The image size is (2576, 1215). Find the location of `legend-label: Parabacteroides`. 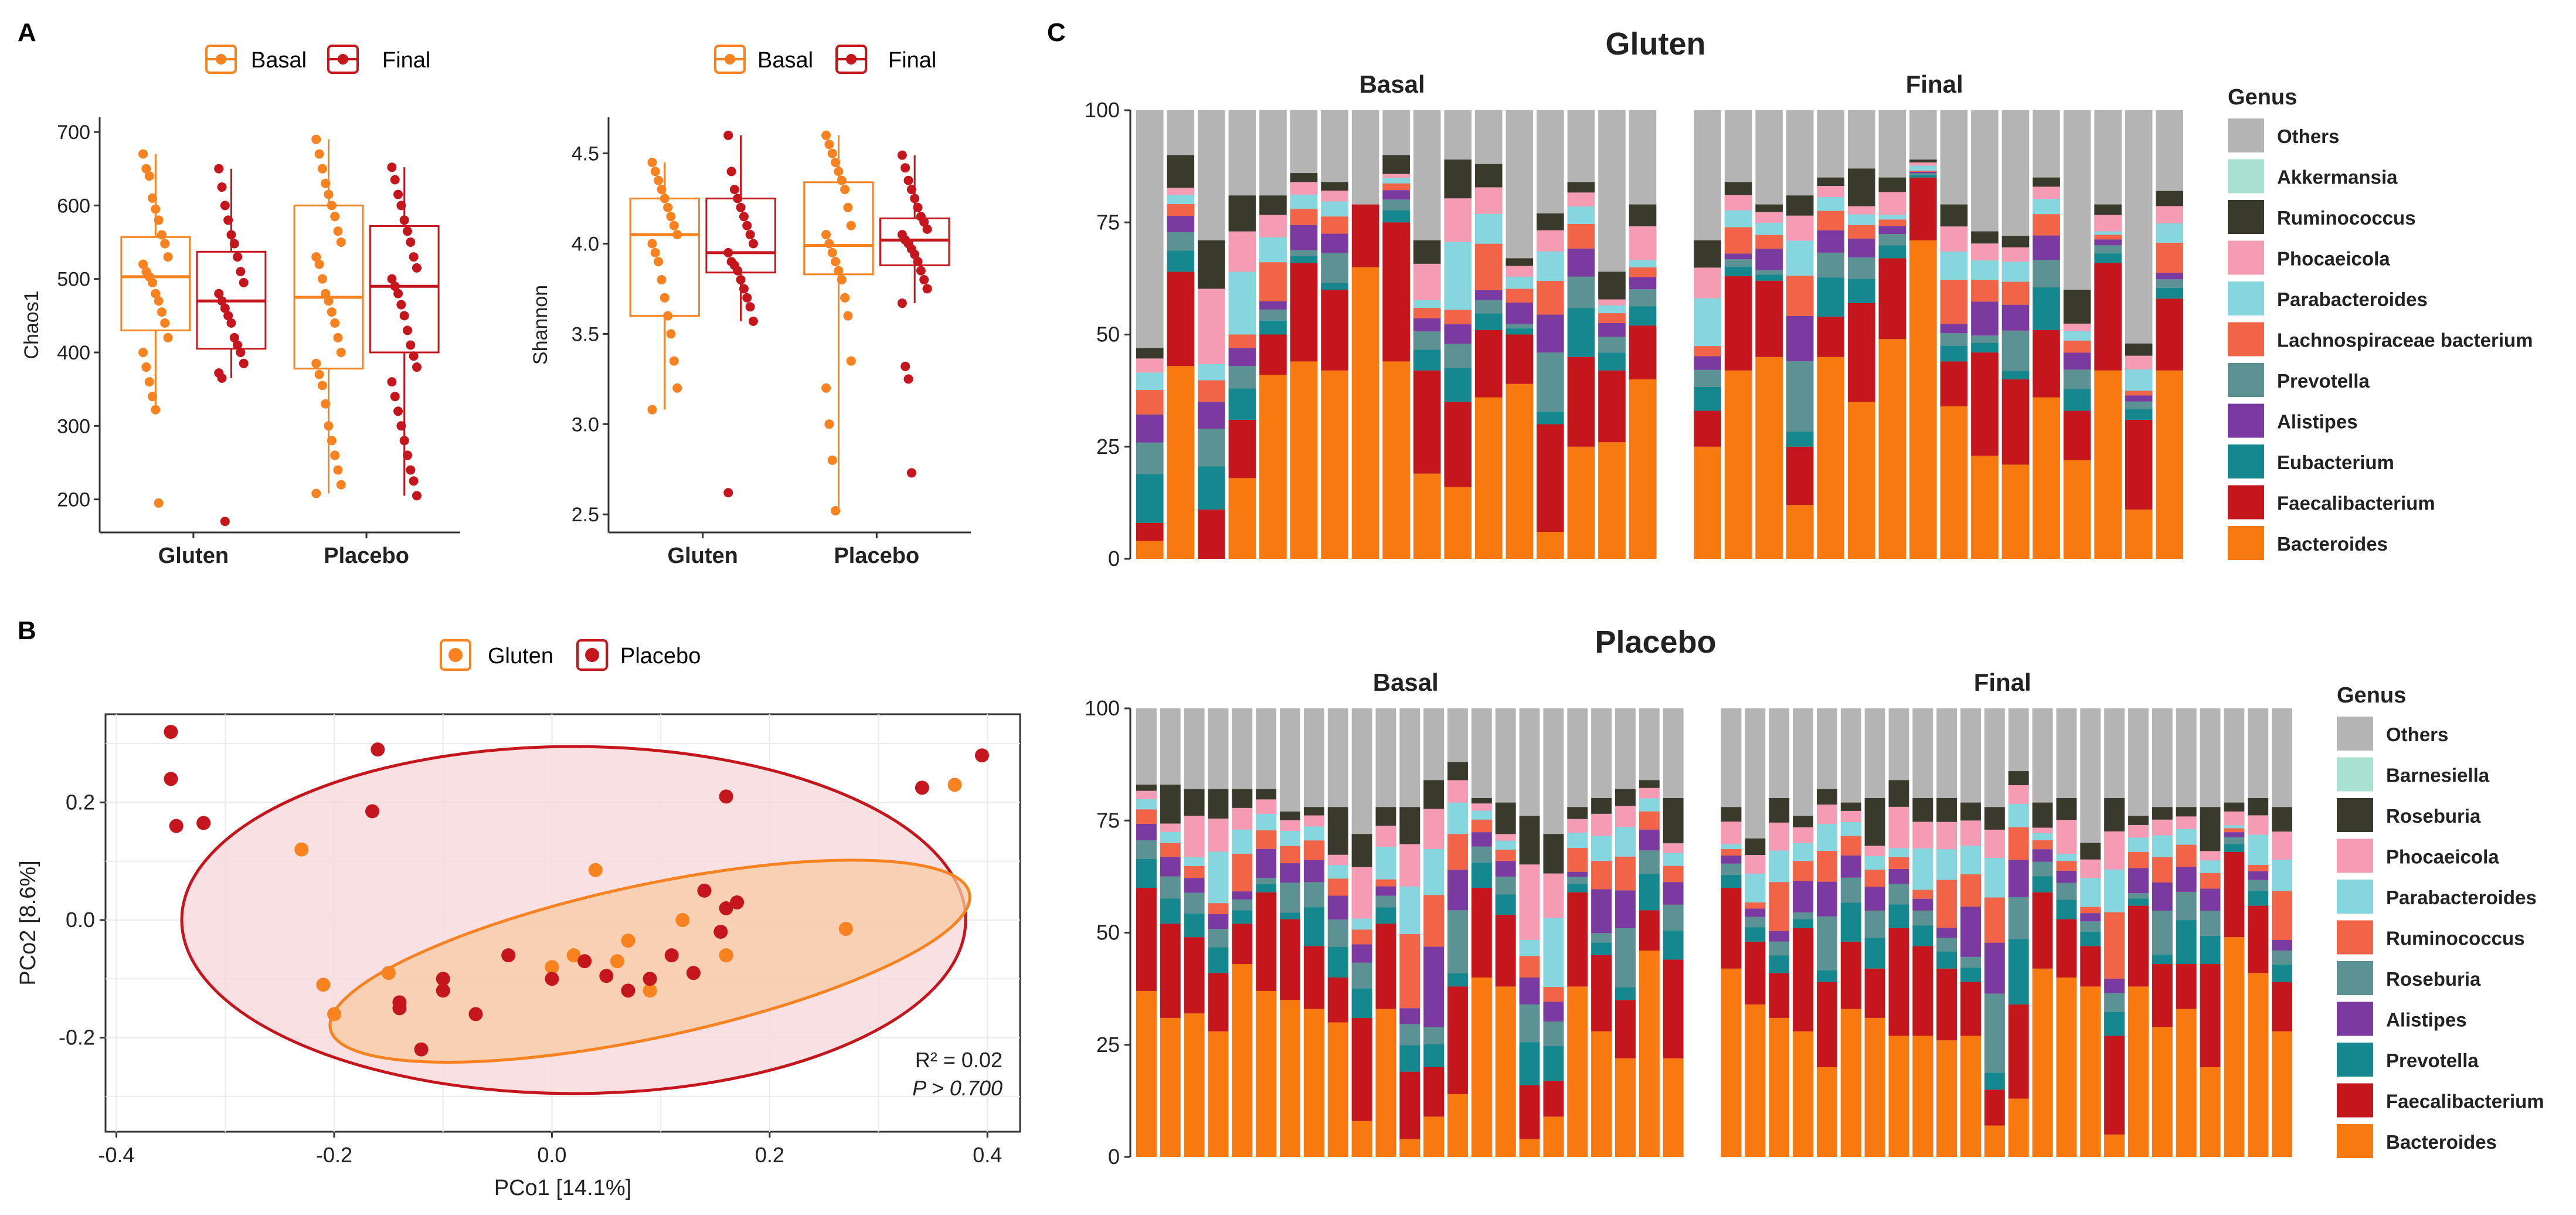

legend-label: Parabacteroides is located at coordinates (2352, 299).